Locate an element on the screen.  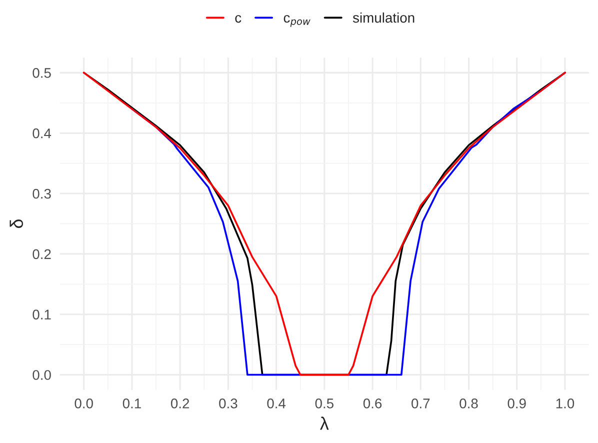
x-tick-label: 0.8 is located at coordinates (469, 403).